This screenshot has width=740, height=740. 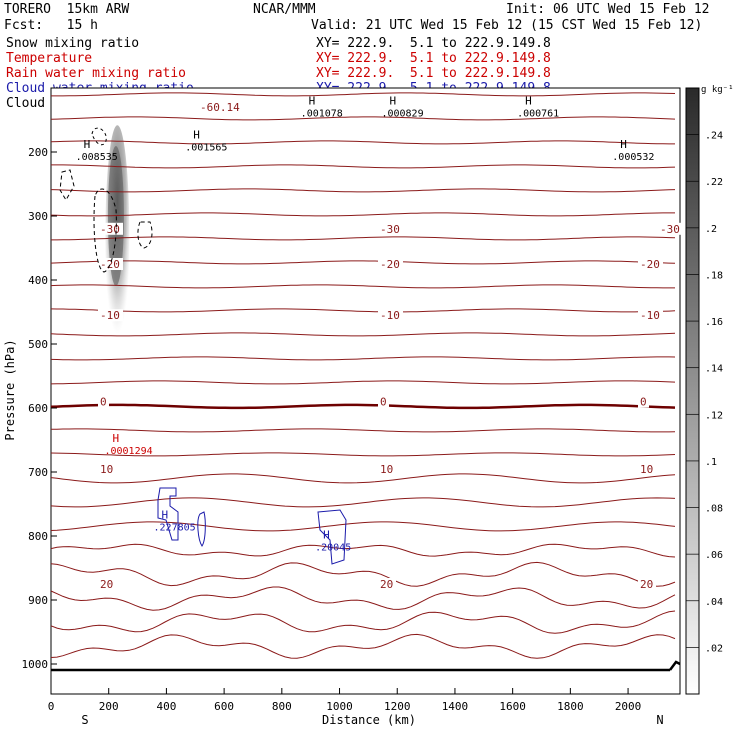 I want to click on snow-core, so click(x=115, y=216).